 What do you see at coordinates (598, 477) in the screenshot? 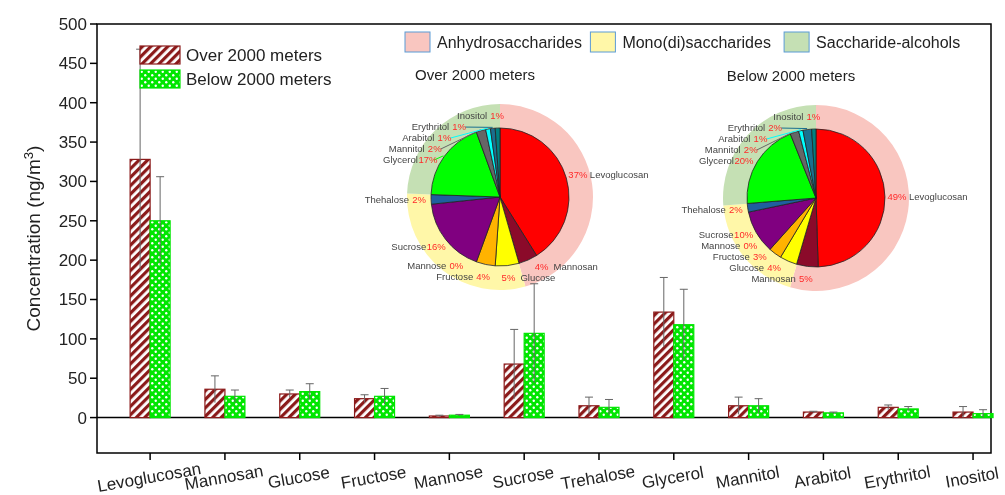
I see `x-tick-label: Trehalose` at bounding box center [598, 477].